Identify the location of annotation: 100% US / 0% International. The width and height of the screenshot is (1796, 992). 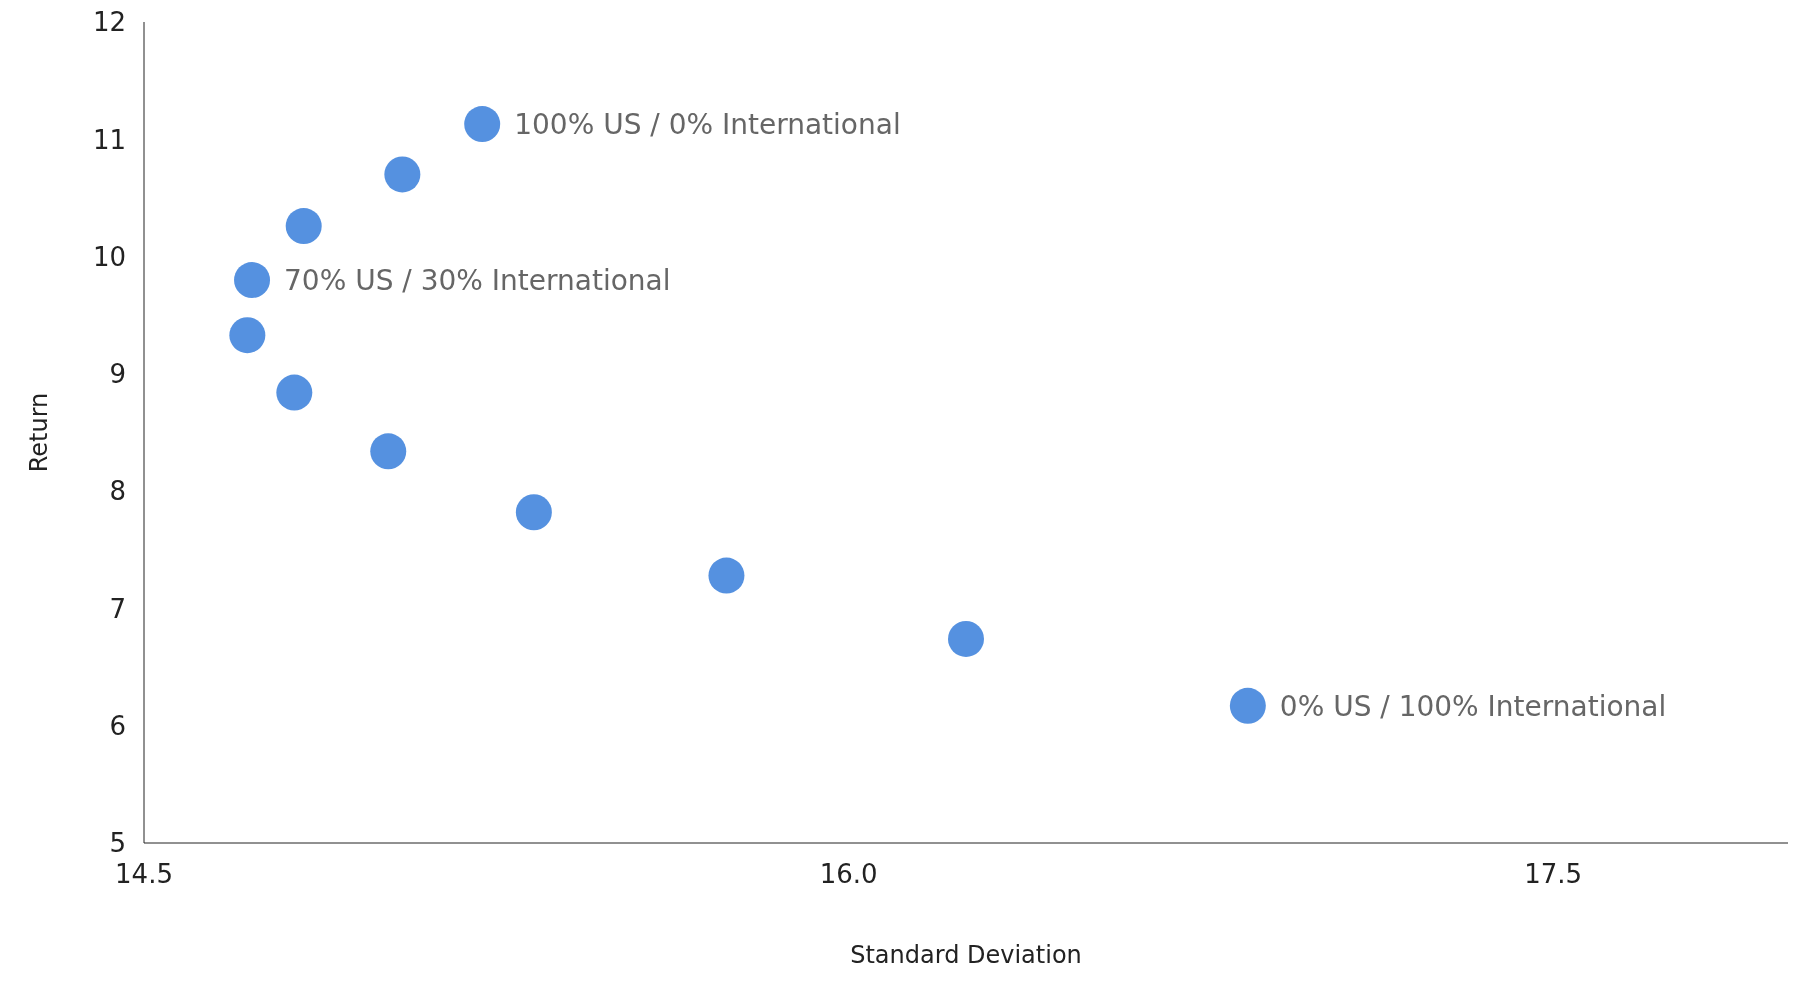
(707, 124).